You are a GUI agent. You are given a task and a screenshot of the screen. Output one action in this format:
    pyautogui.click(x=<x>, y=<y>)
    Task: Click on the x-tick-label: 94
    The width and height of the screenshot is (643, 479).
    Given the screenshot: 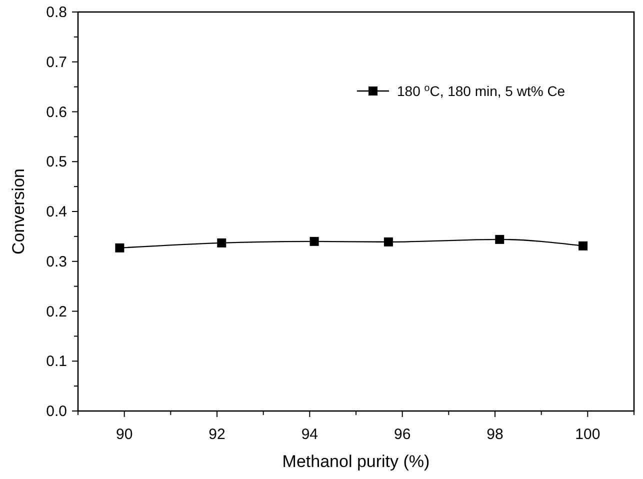 What is the action you would take?
    pyautogui.click(x=309, y=434)
    